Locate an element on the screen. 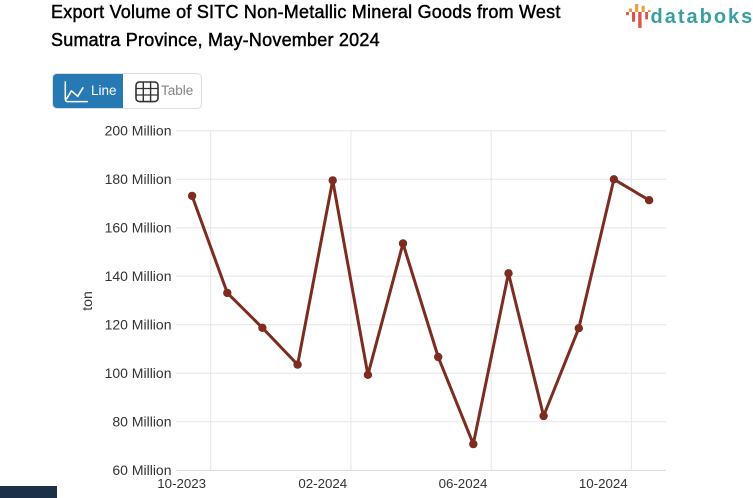  svg-text: 10-2024 is located at coordinates (603, 483).